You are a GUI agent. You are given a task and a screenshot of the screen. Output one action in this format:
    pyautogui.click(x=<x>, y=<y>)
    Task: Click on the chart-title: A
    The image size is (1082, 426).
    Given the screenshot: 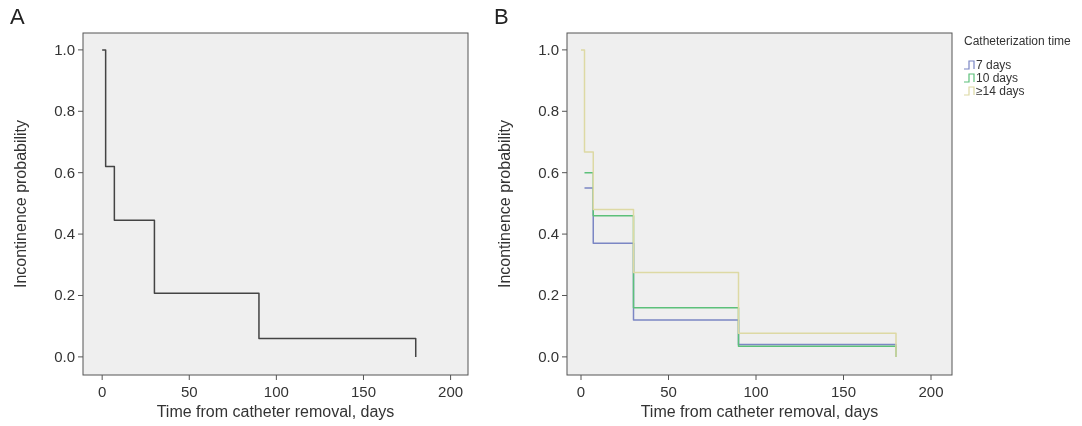 What is the action you would take?
    pyautogui.click(x=17, y=16)
    